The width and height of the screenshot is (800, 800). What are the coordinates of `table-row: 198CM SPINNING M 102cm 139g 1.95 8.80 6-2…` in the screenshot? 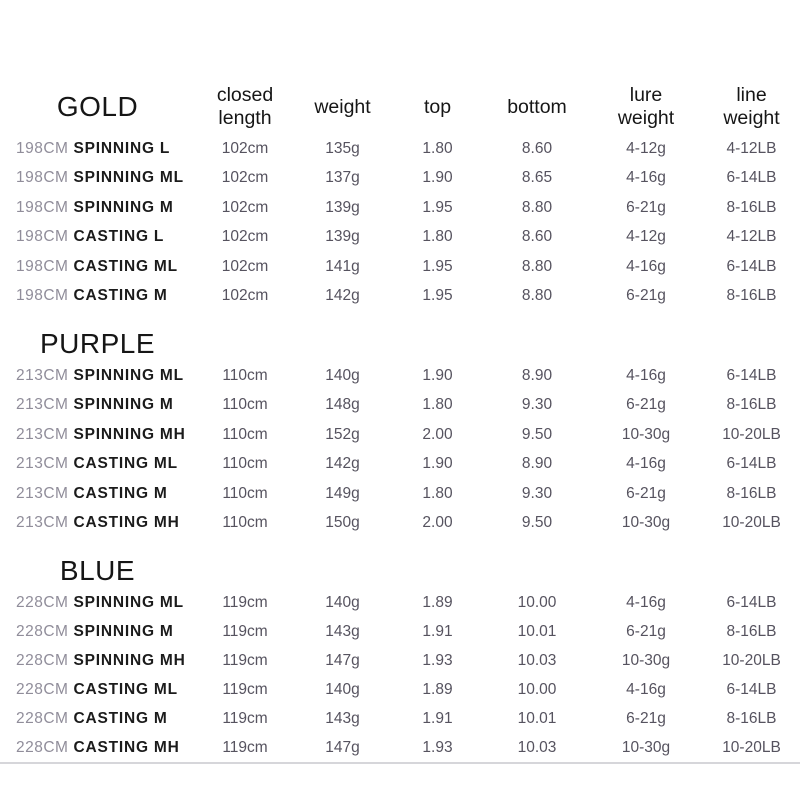 It's located at (400, 208).